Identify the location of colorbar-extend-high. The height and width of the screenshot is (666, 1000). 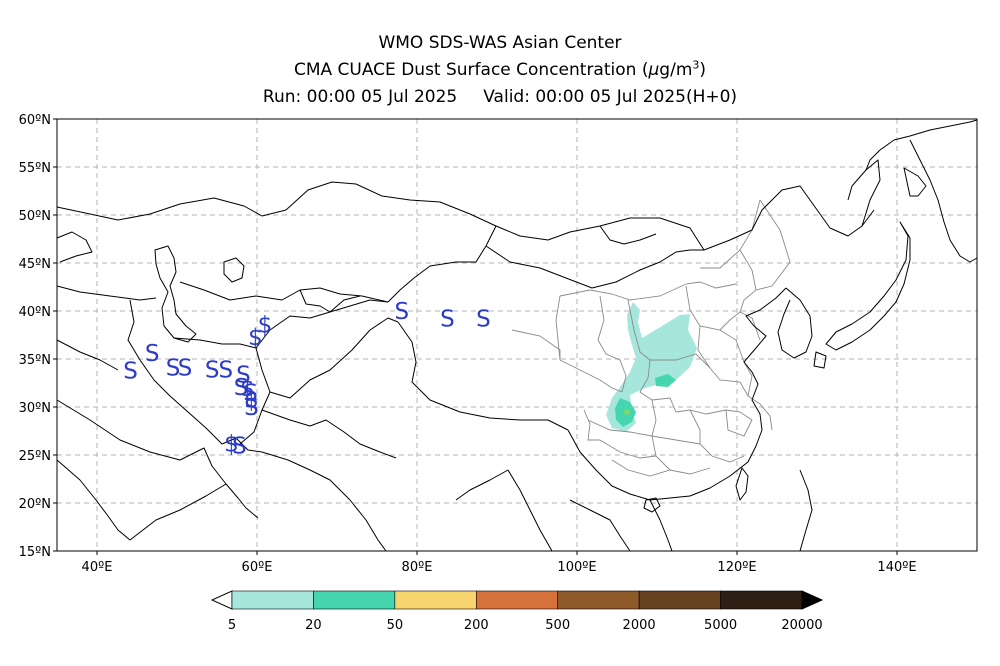
(812, 600).